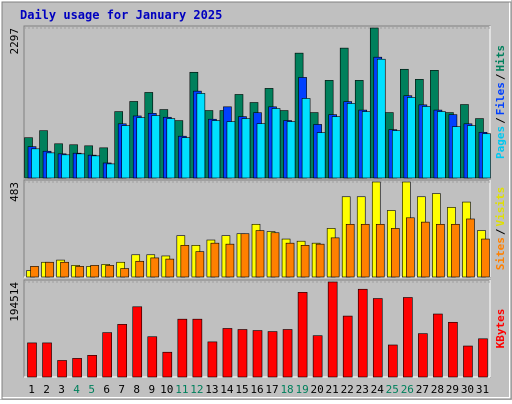 The height and width of the screenshot is (404, 512). Describe the element at coordinates (151, 389) in the screenshot. I see `x-tick-label: 9` at that location.